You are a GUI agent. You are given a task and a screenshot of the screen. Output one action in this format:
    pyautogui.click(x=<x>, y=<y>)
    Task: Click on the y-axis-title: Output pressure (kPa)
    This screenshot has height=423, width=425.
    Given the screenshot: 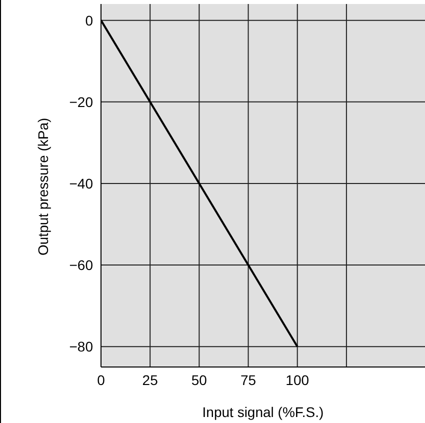 What is the action you would take?
    pyautogui.click(x=42, y=187)
    